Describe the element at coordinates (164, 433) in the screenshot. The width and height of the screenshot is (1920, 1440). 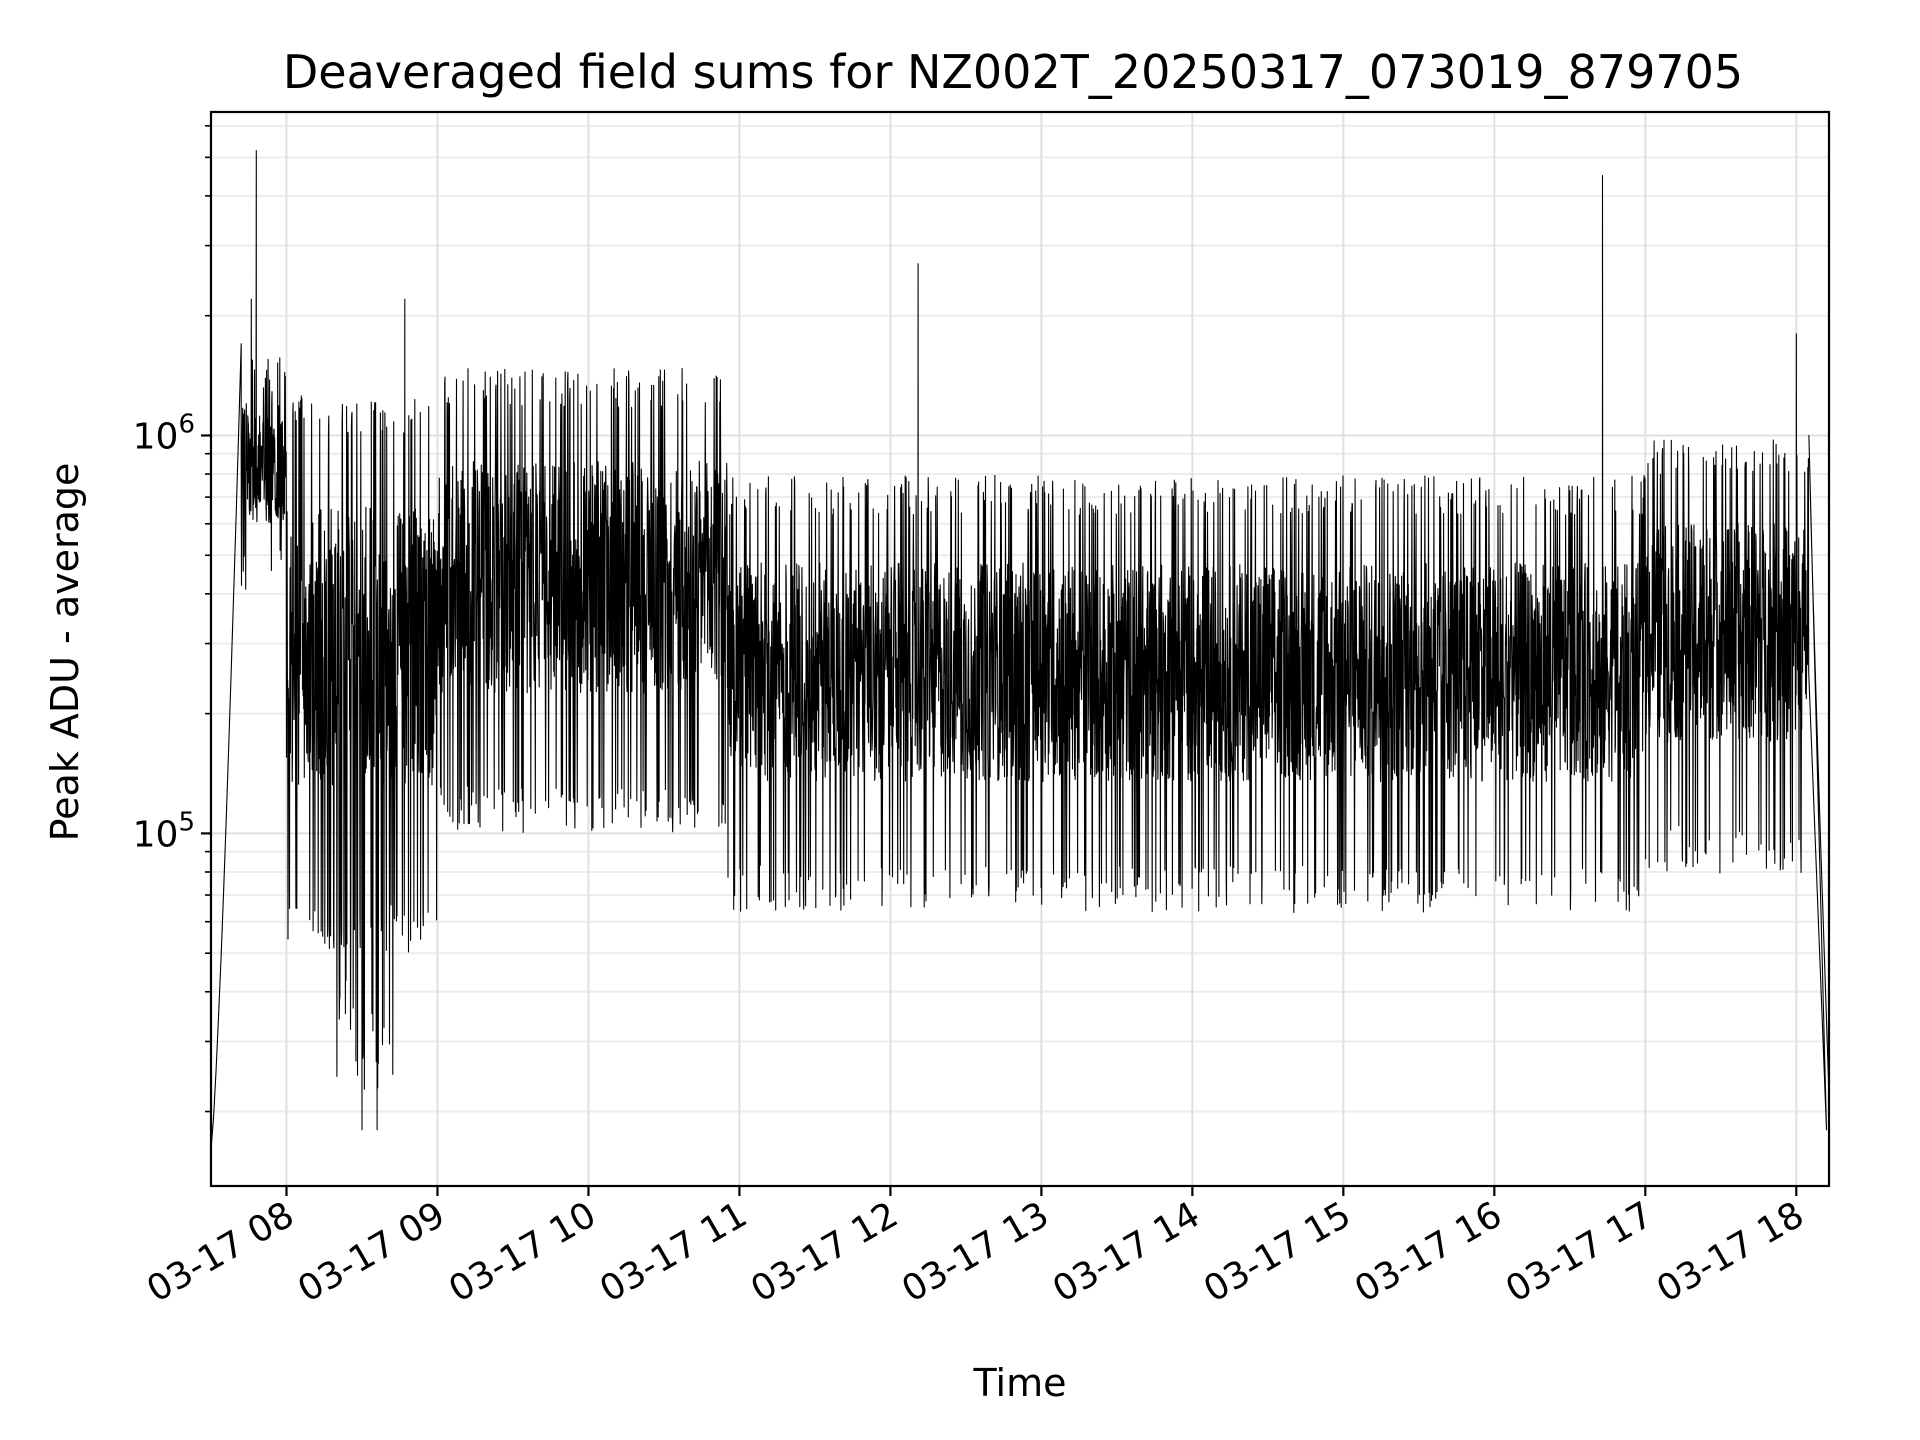
I see `y-tick-label: 10⁶` at that location.